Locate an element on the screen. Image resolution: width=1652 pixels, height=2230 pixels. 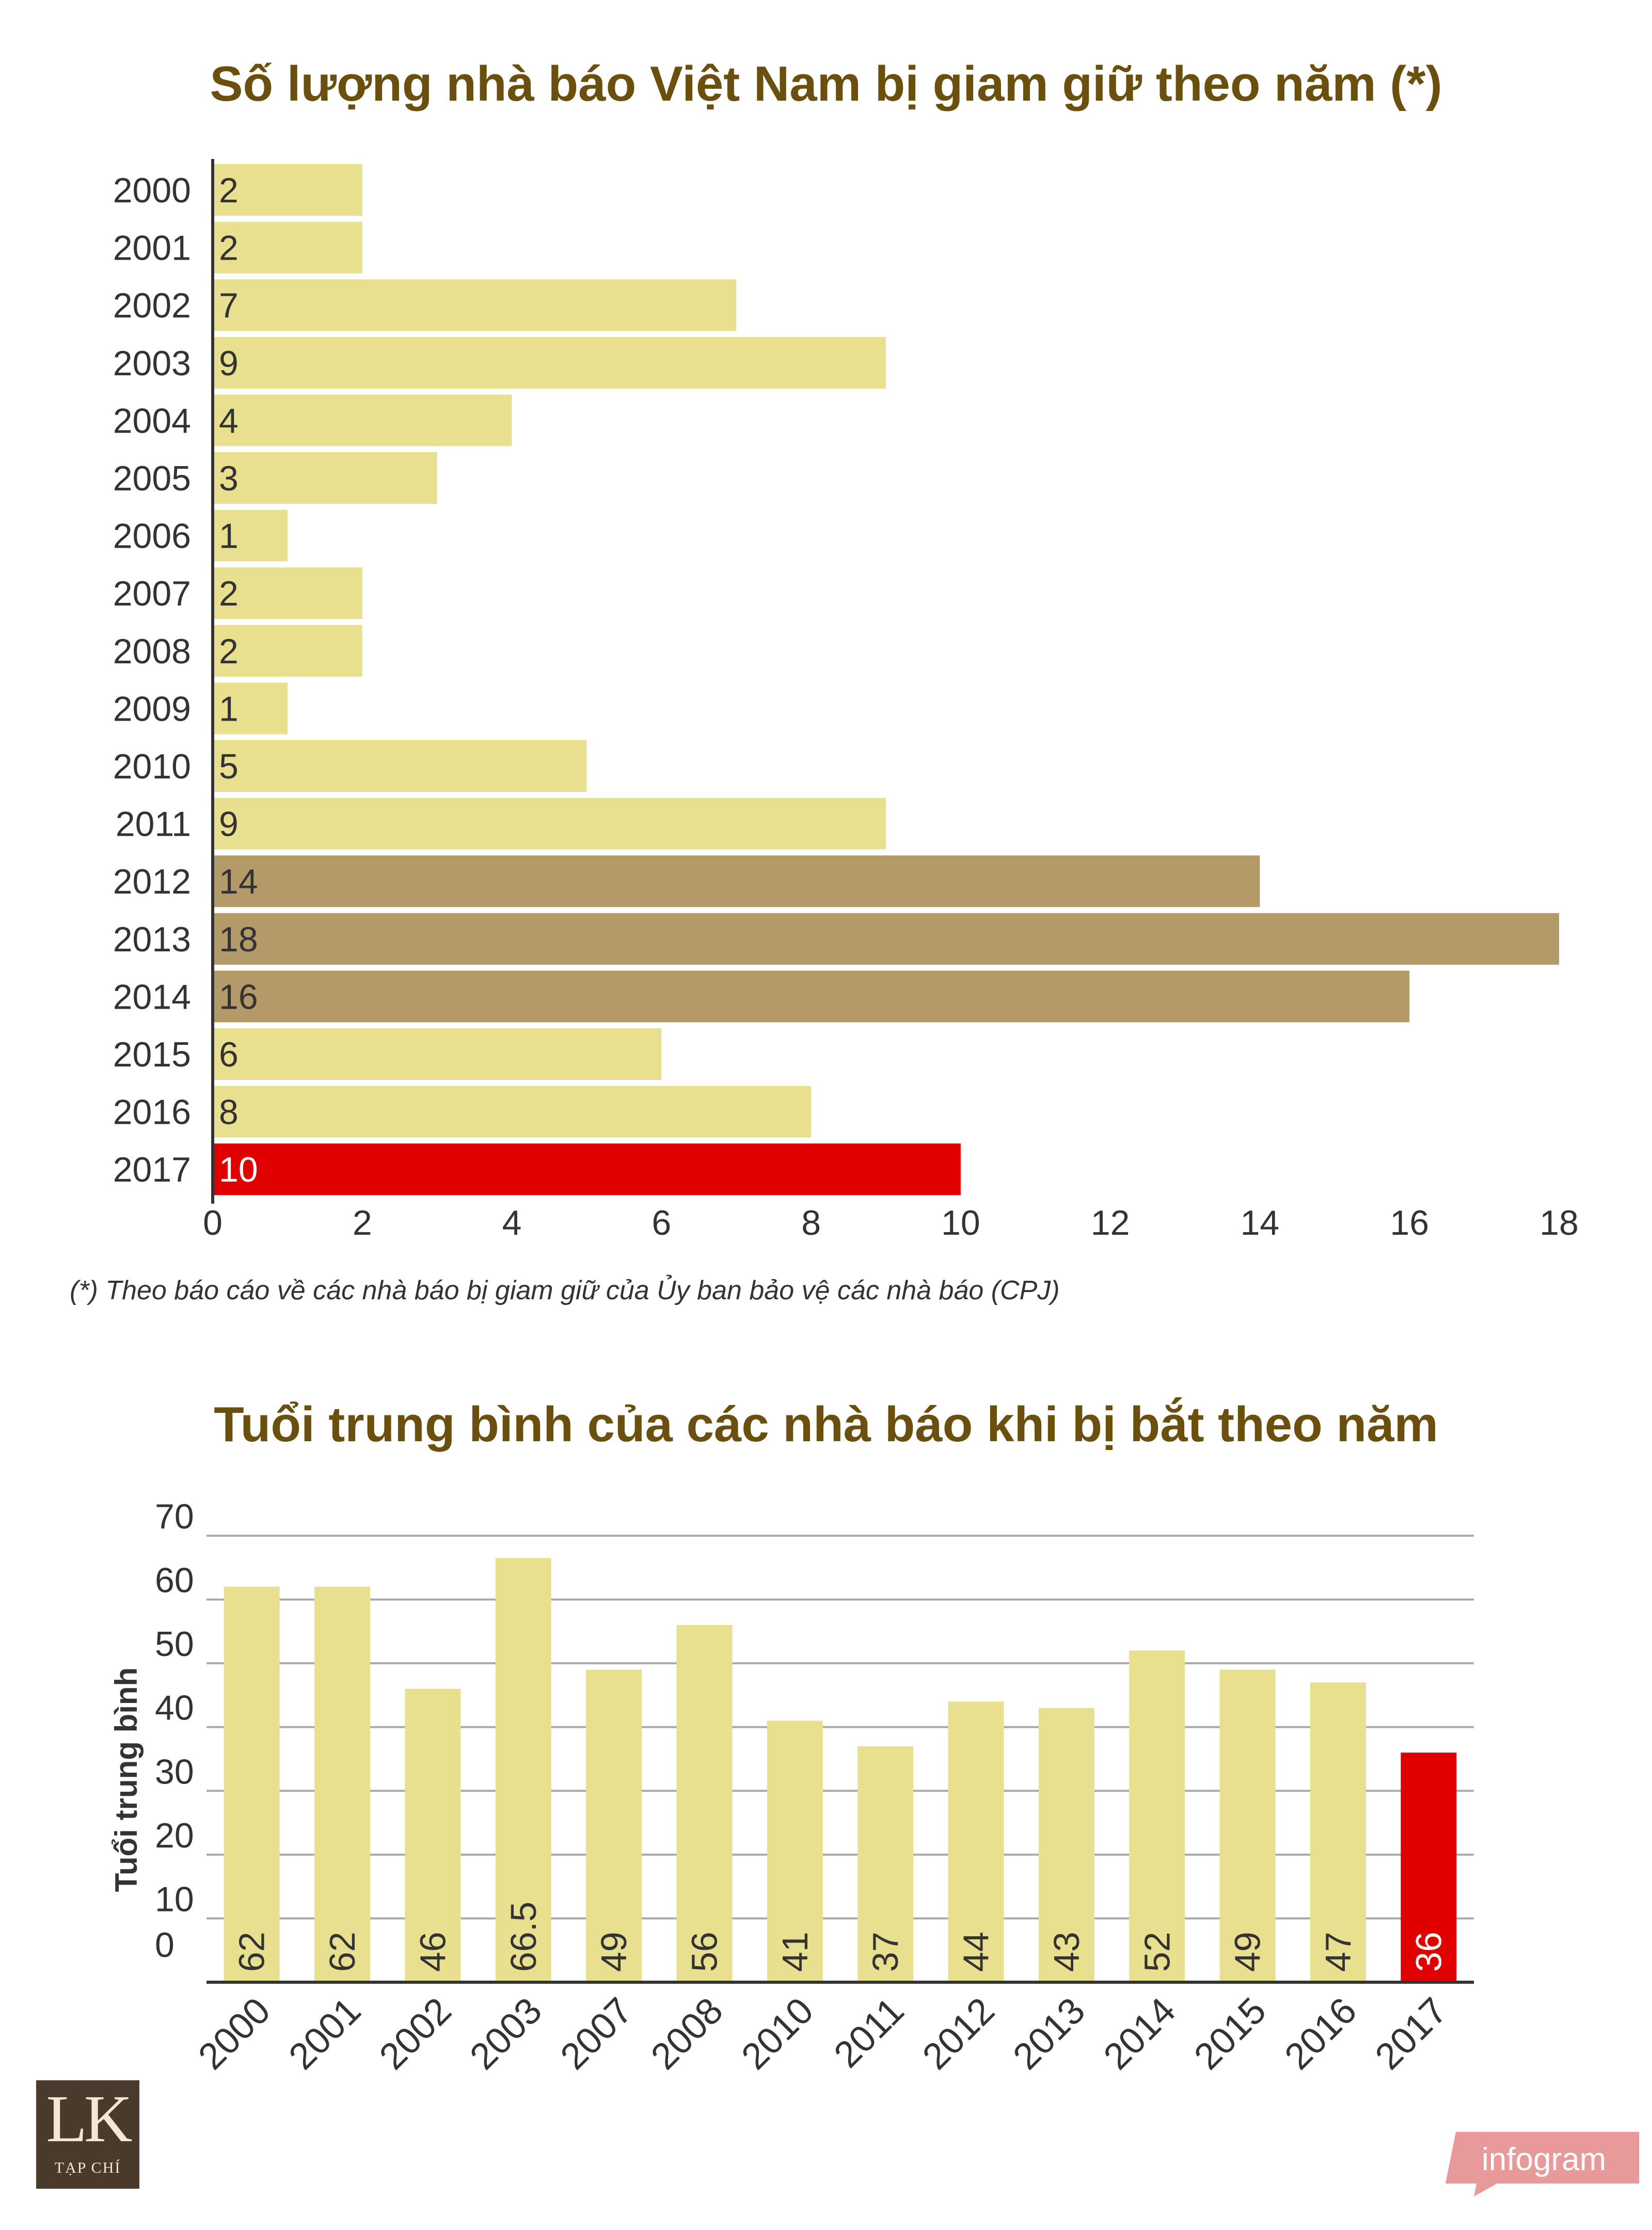
y-tick-label: 2012 is located at coordinates (152, 881).